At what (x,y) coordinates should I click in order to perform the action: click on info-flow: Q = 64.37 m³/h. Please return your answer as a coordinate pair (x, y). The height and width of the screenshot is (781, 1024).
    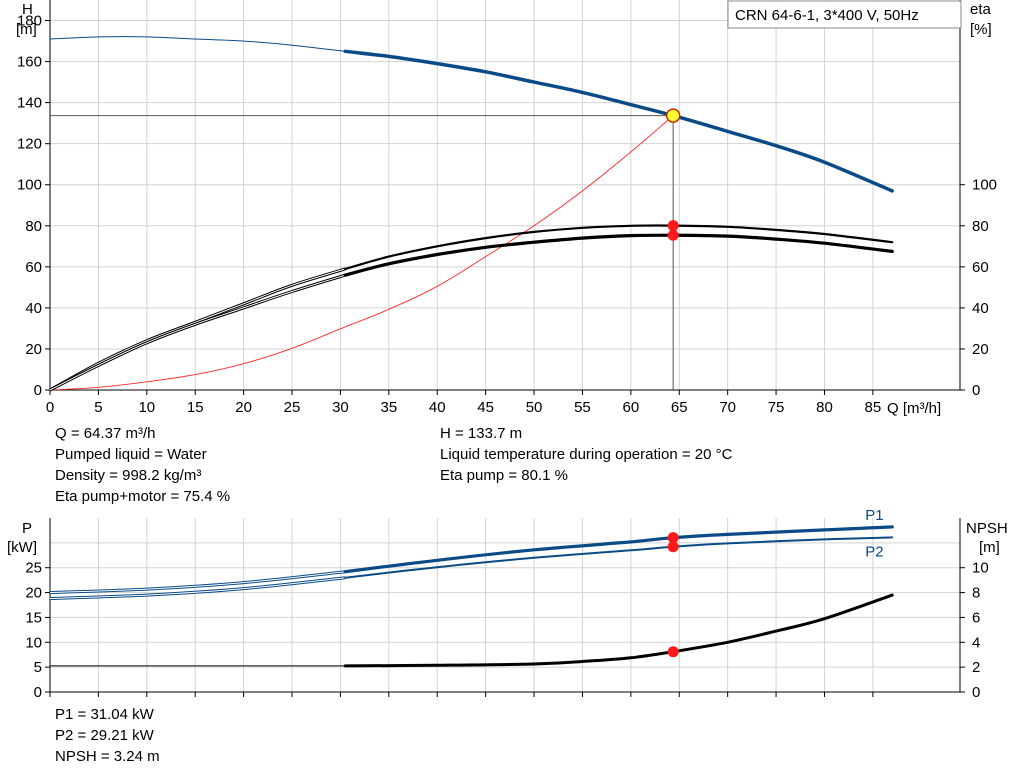
    Looking at the image, I should click on (105, 433).